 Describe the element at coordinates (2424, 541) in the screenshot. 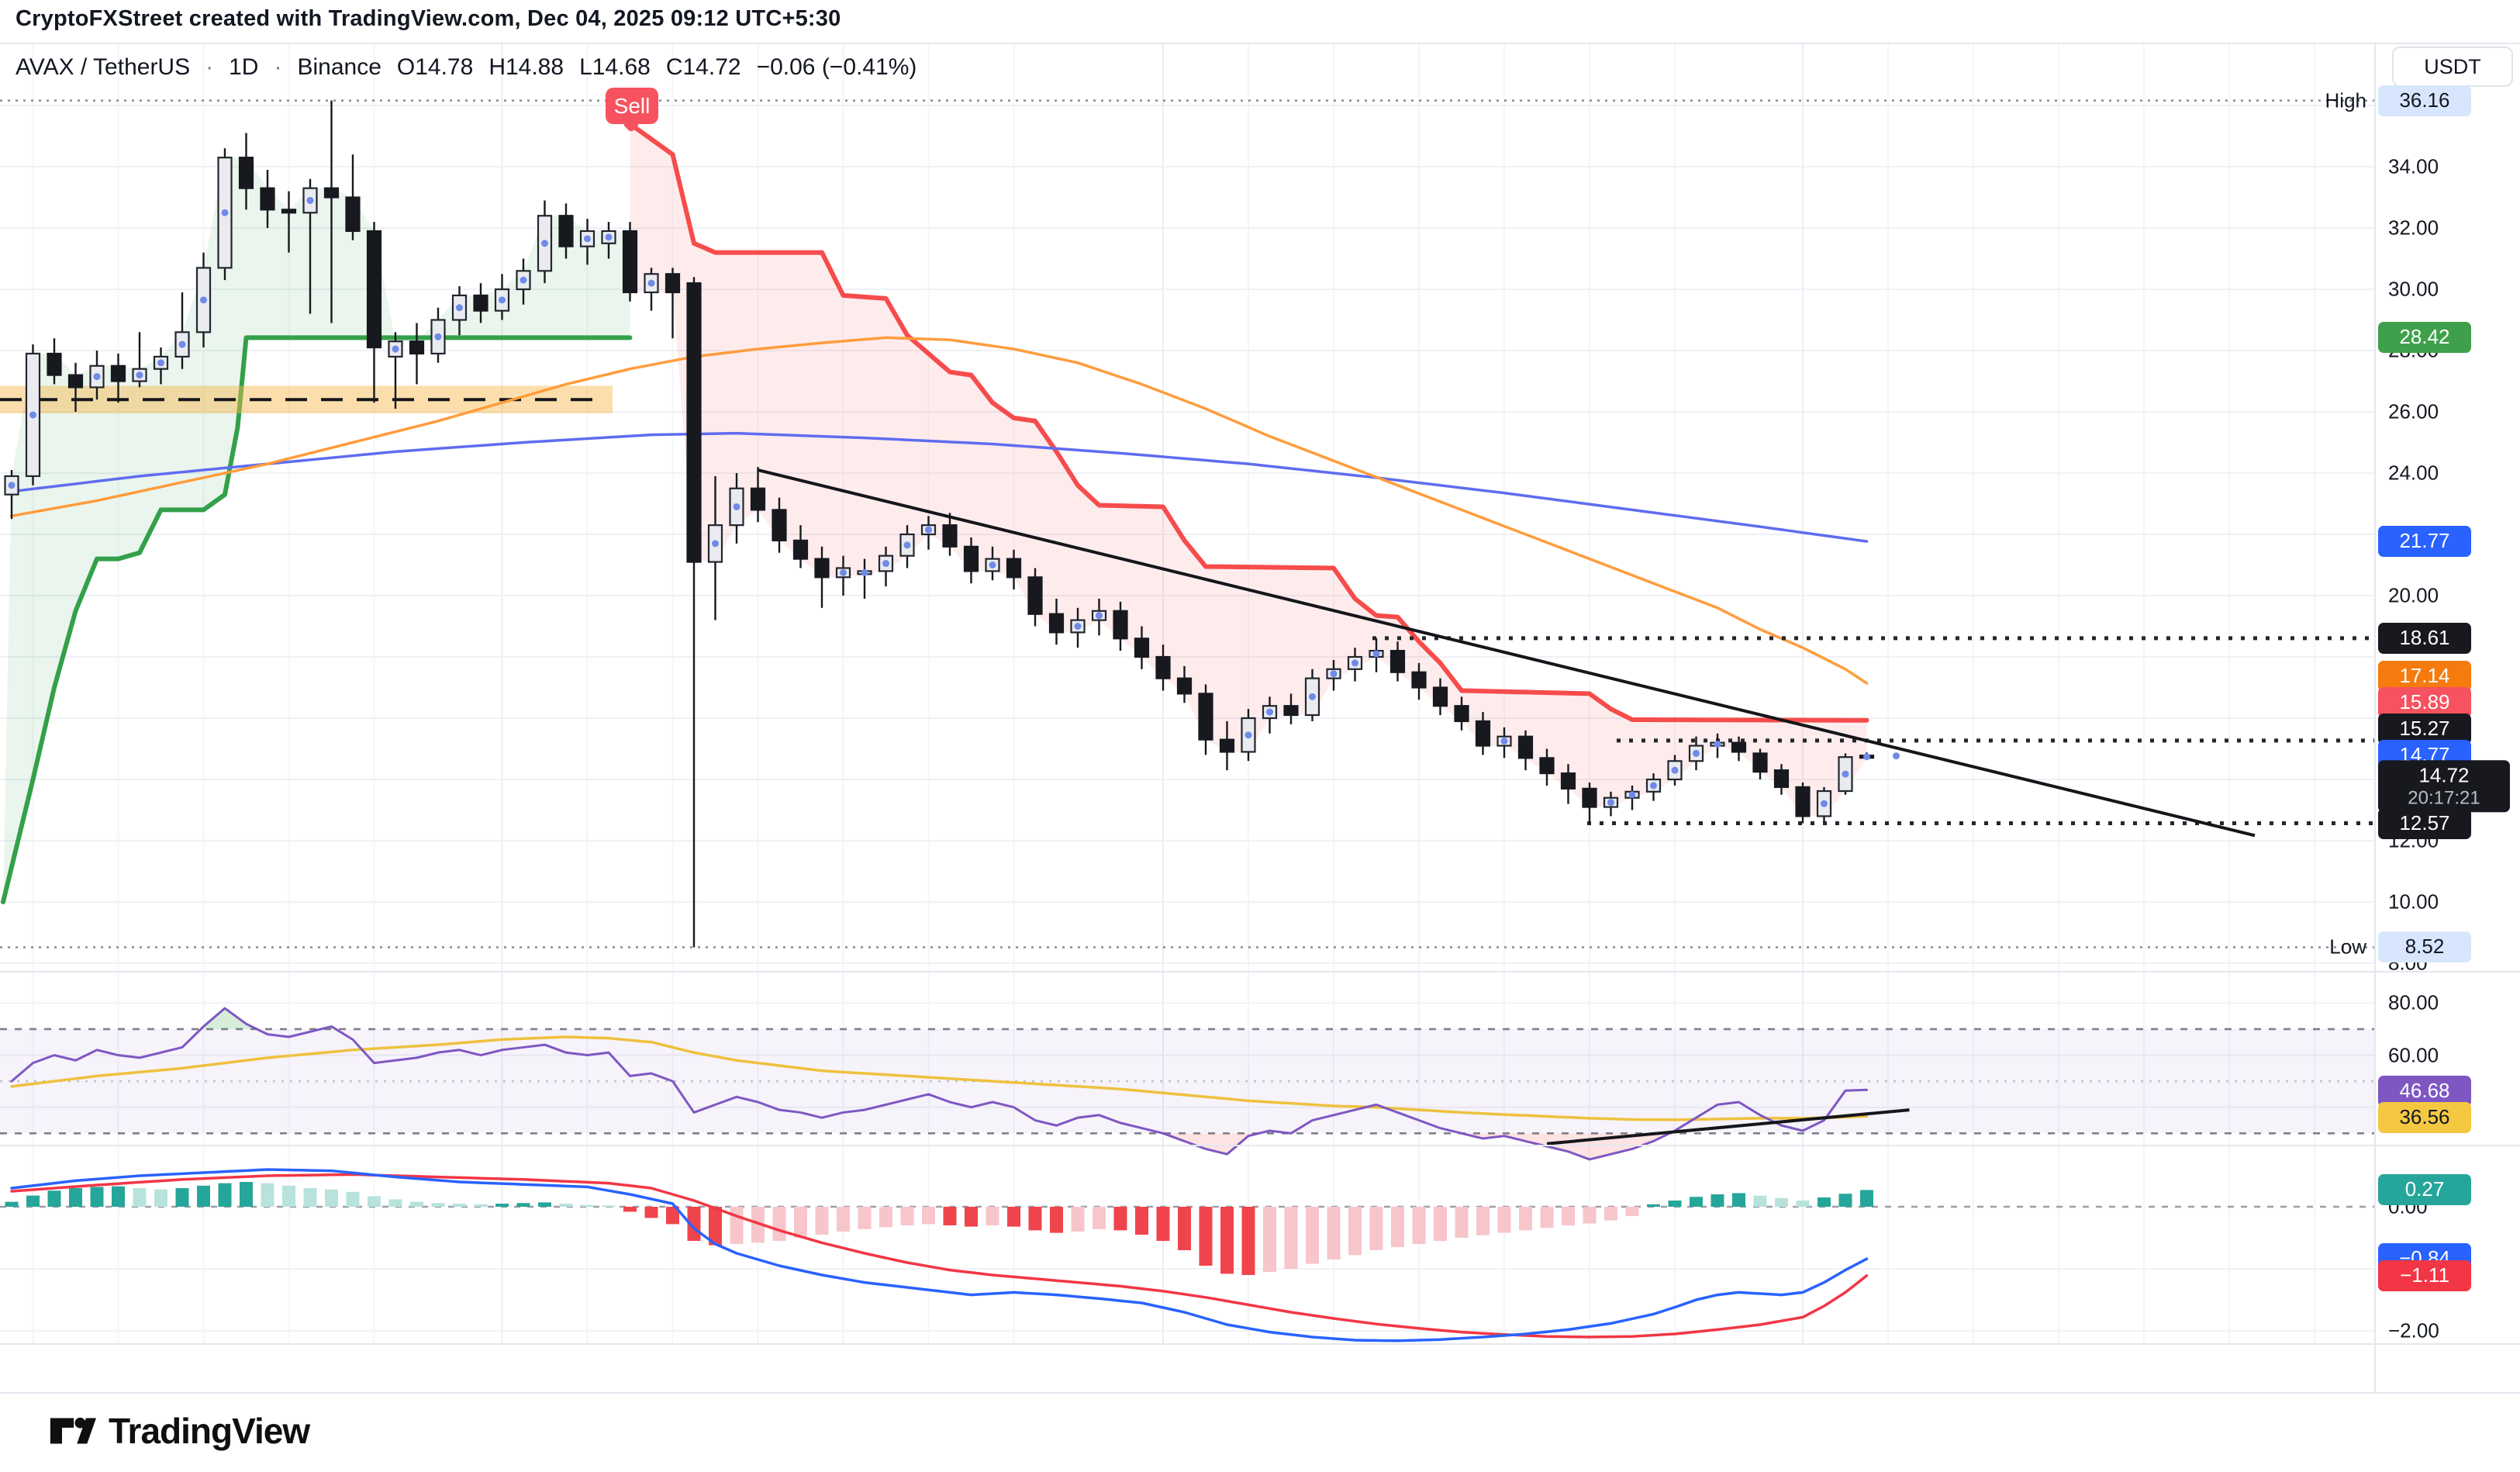

I see `price-badge: 21.77` at that location.